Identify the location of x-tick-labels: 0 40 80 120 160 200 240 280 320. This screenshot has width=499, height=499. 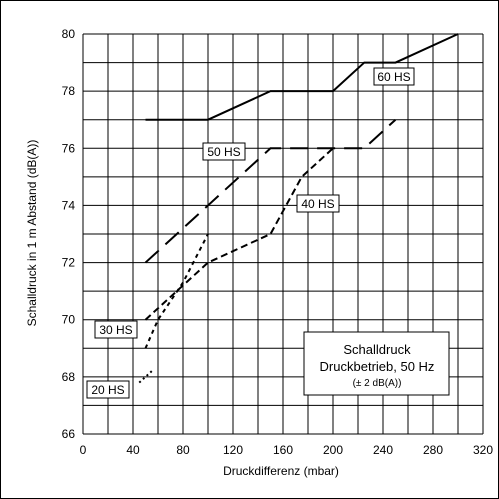
(287, 450).